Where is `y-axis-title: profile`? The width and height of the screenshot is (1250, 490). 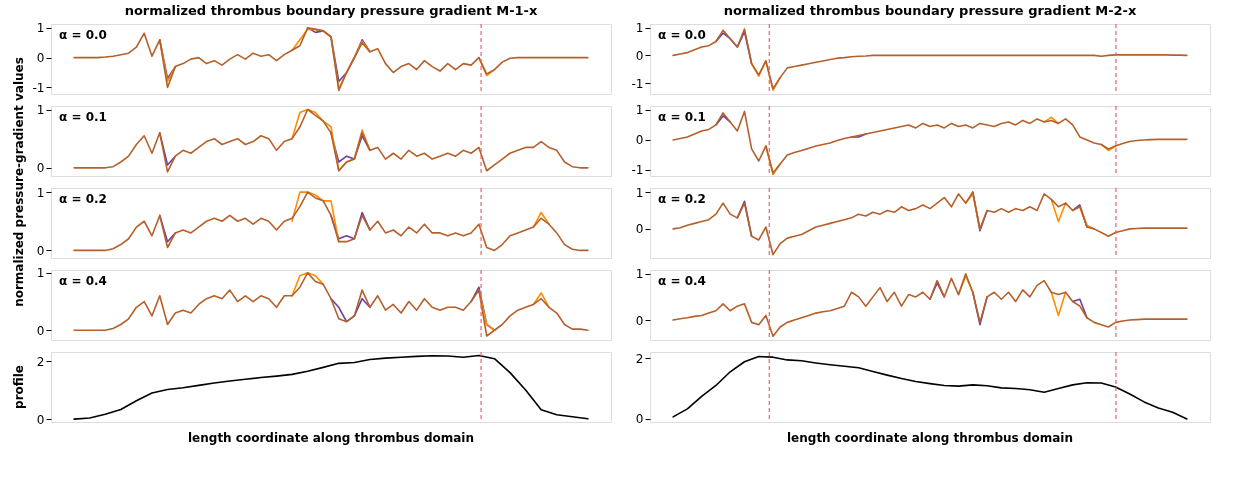
y-axis-title: profile is located at coordinates (19, 387).